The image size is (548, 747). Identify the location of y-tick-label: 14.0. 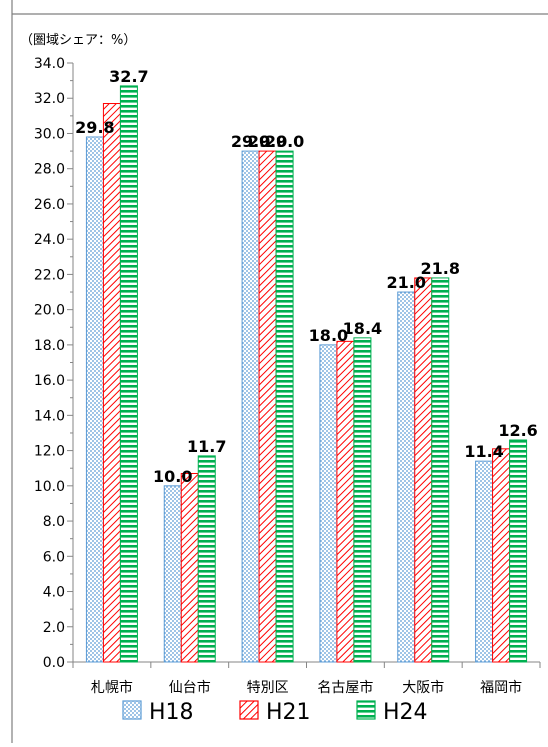
(49, 416).